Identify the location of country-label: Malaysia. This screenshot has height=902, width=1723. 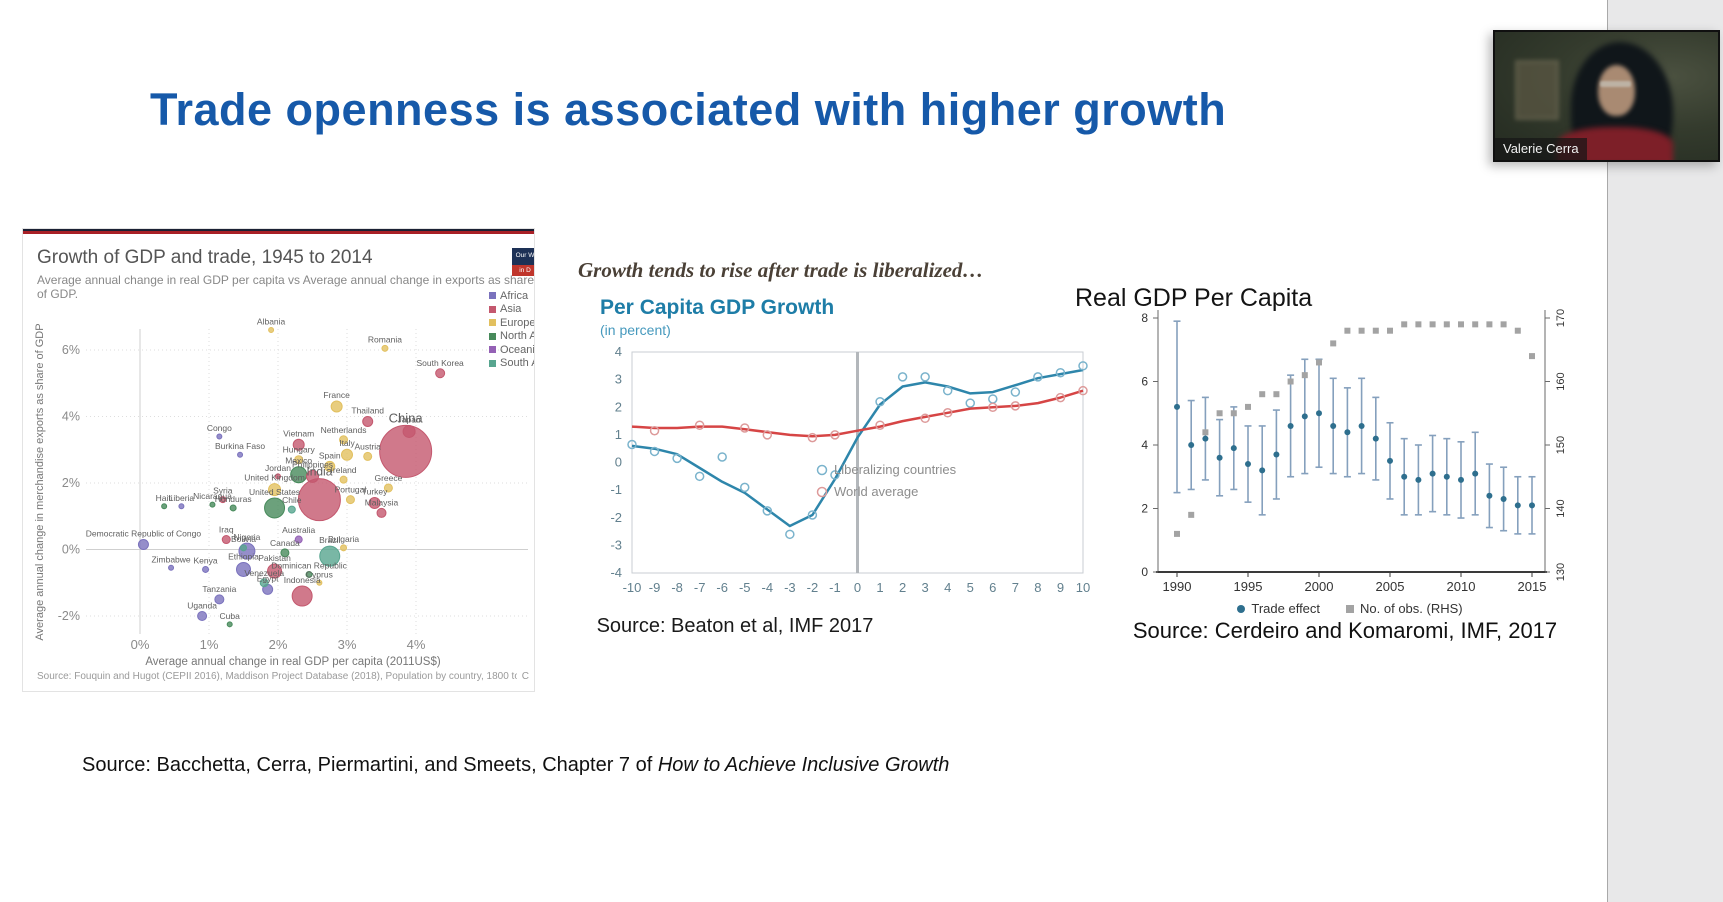
(382, 502).